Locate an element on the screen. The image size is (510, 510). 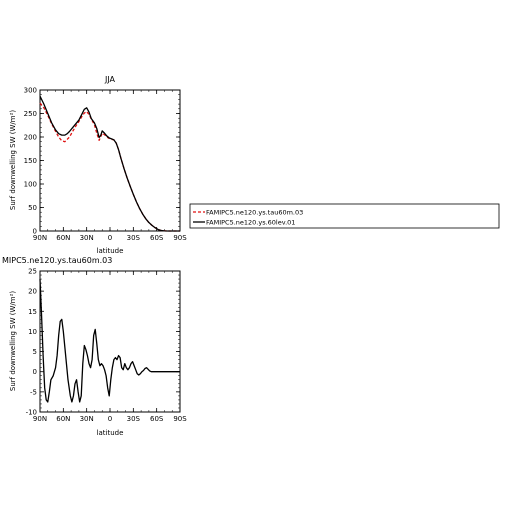
bottom-chart-title: MIPC5.ne120.ys.tau60m.03 is located at coordinates (57, 260).